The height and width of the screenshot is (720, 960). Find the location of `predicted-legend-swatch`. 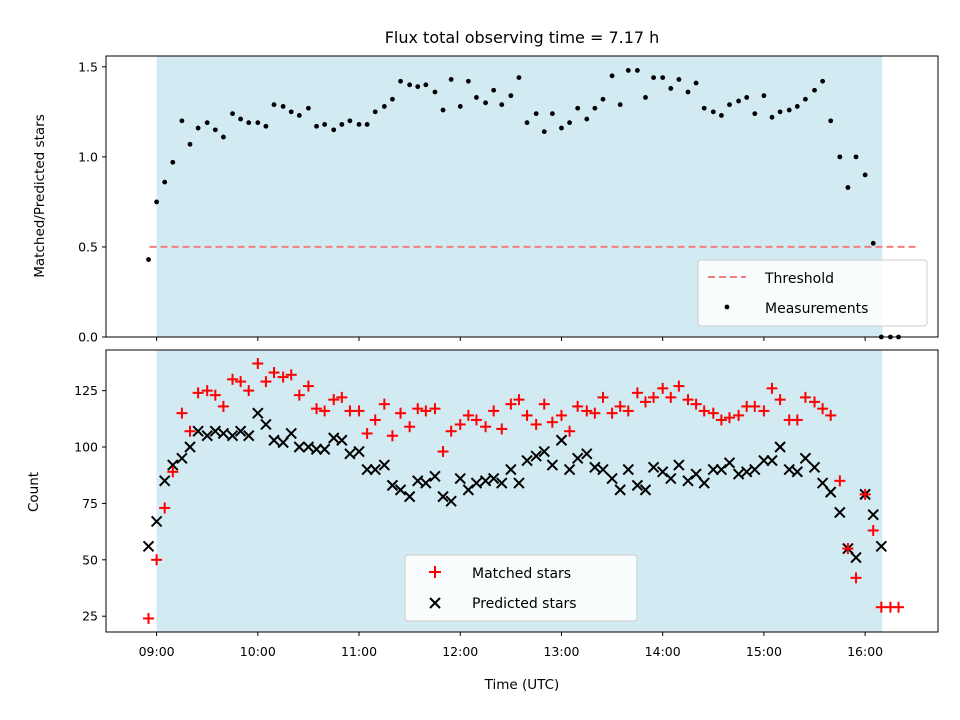

predicted-legend-swatch is located at coordinates (435, 603).